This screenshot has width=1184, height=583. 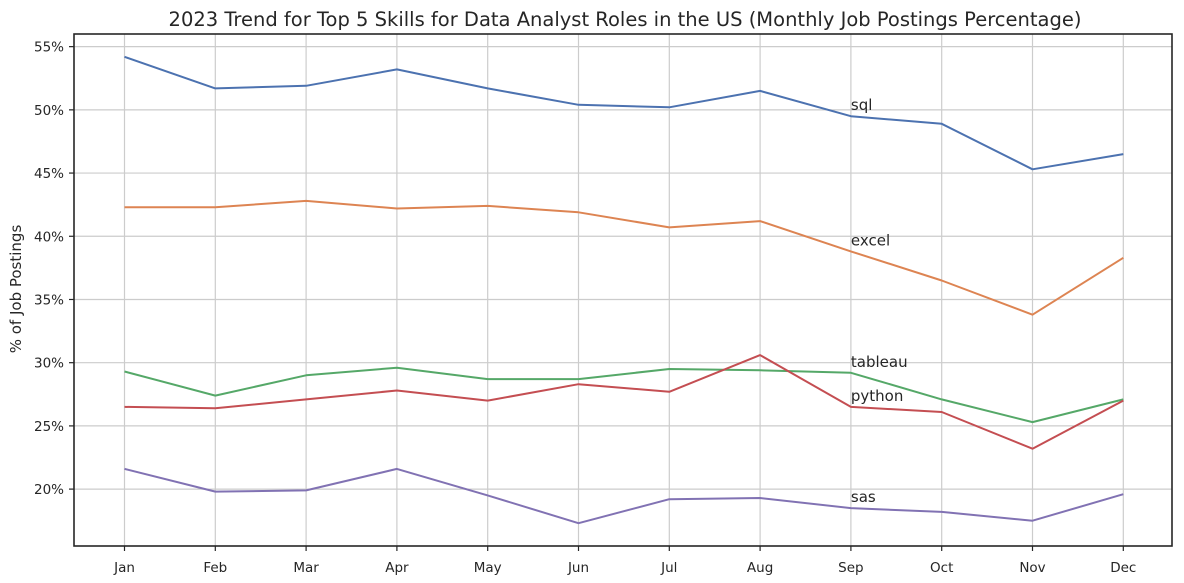 I want to click on x-tick-label: Nov, so click(x=1032, y=568).